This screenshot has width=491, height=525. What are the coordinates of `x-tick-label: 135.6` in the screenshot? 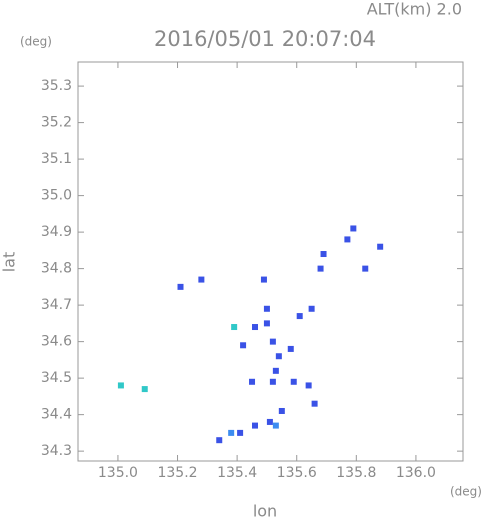 It's located at (297, 473).